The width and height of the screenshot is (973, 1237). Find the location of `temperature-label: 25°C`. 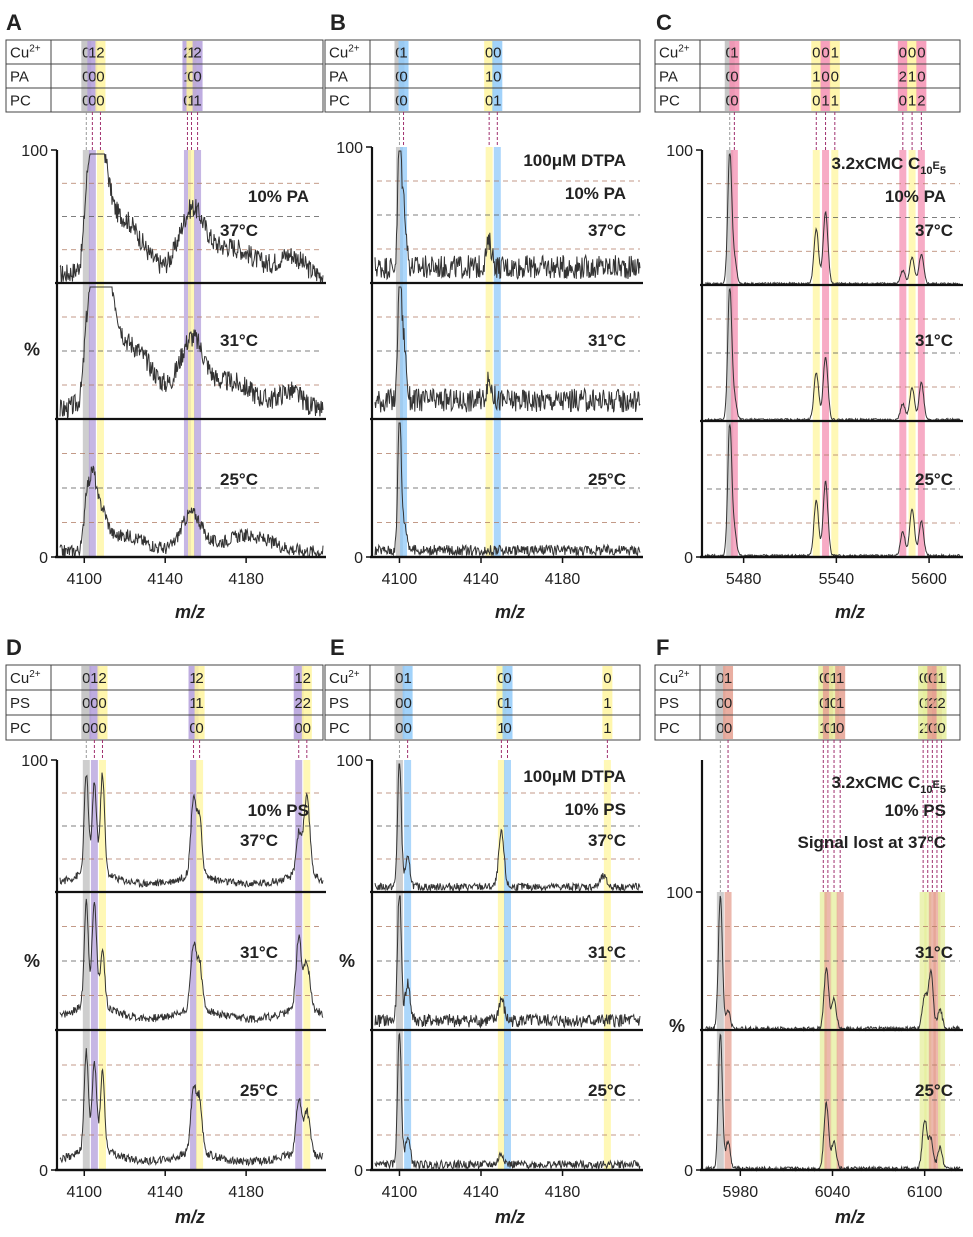

temperature-label: 25°C is located at coordinates (934, 479).